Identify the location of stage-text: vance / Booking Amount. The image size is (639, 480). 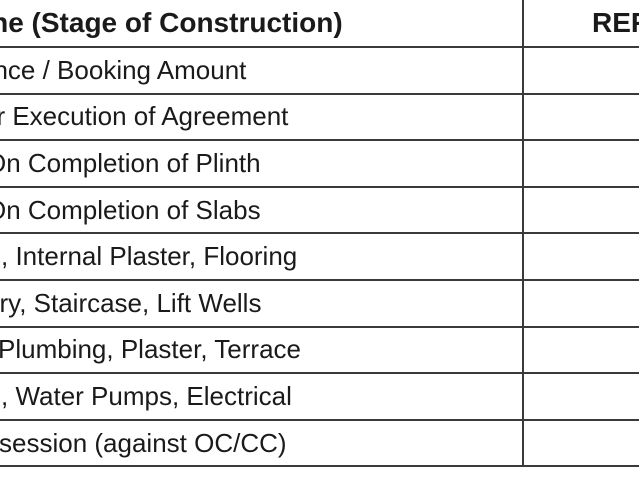
(124, 69).